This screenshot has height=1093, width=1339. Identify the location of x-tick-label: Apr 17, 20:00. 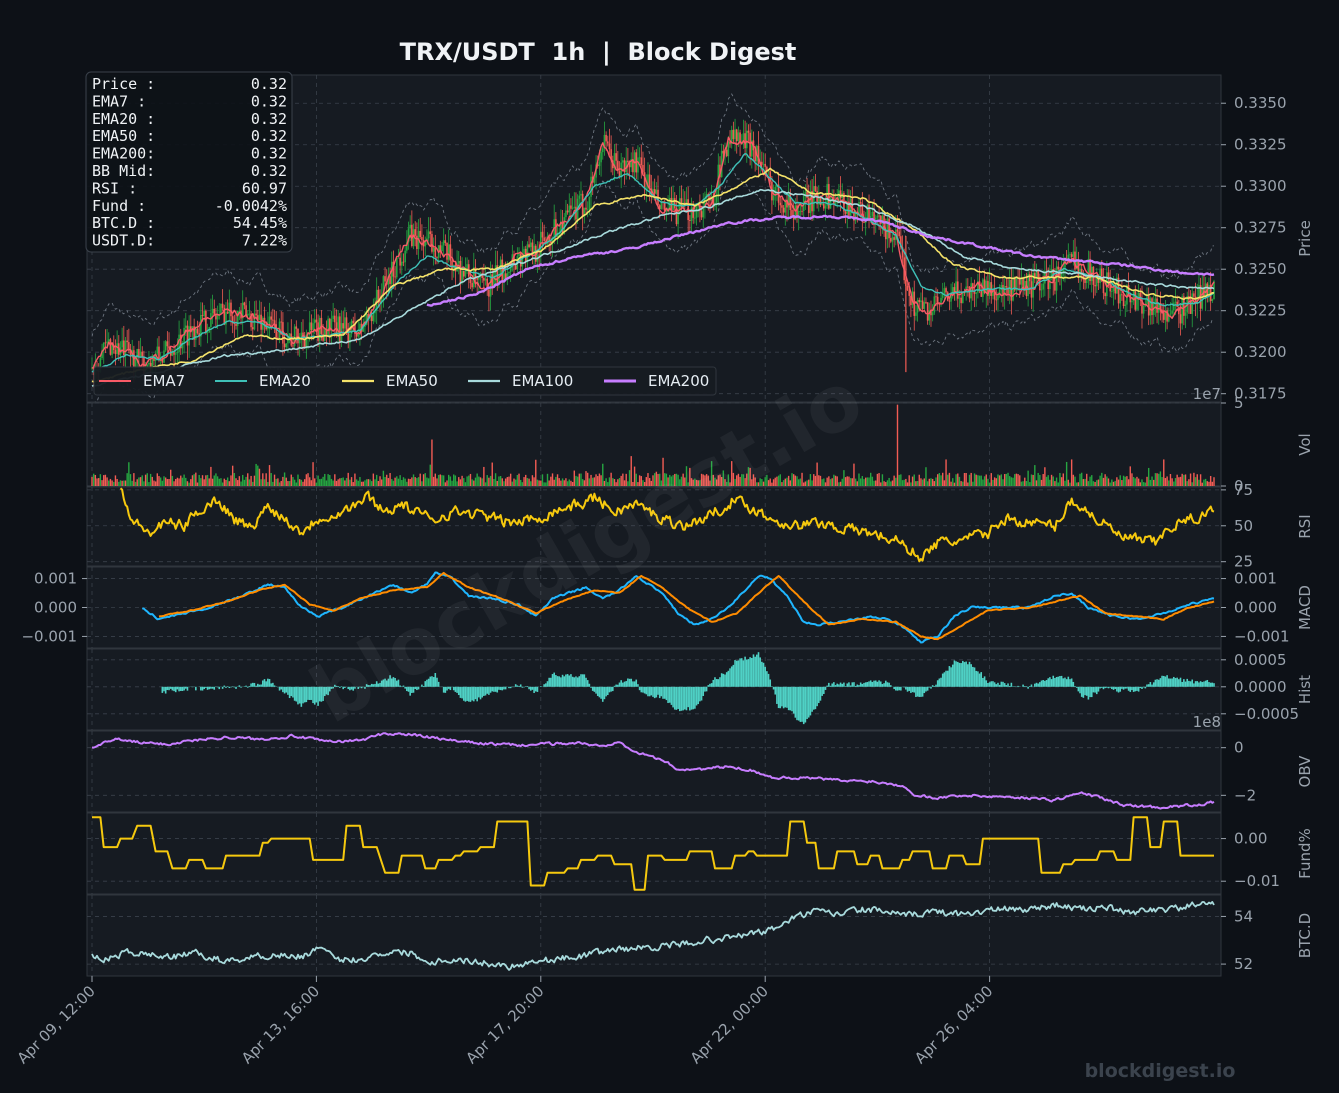
(504, 1024).